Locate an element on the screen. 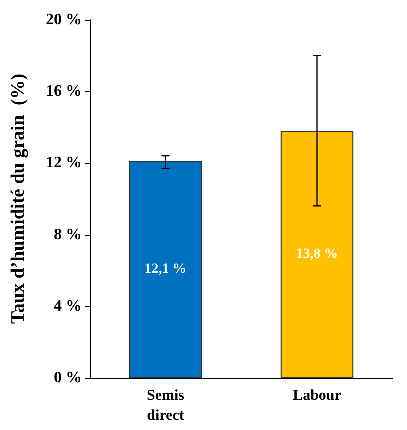  y-tick-label: 4 % is located at coordinates (68, 306).